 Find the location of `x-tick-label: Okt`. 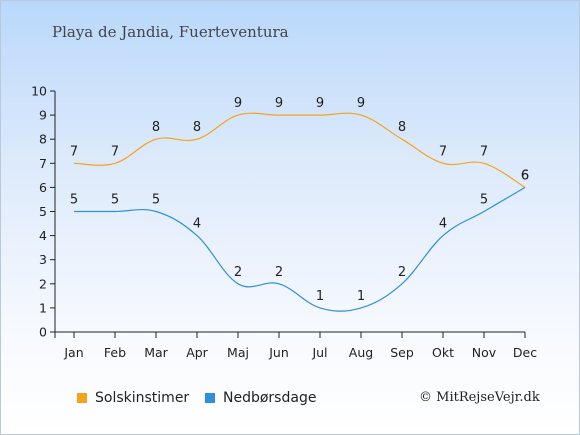

x-tick-label: Okt is located at coordinates (443, 352).